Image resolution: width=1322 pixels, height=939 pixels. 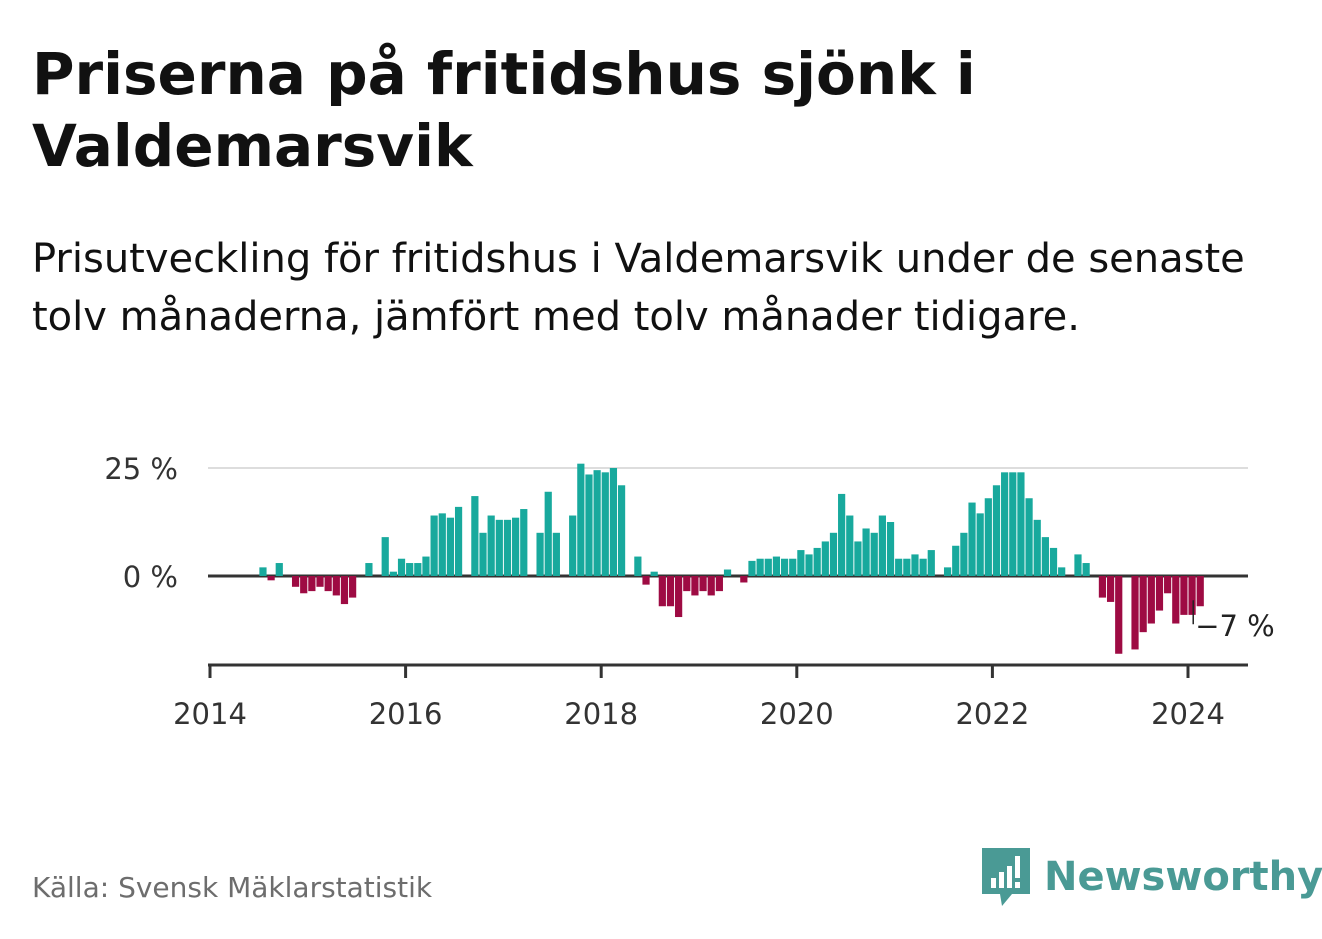 What do you see at coordinates (1235, 626) in the screenshot?
I see `latest-value-label: −7 %` at bounding box center [1235, 626].